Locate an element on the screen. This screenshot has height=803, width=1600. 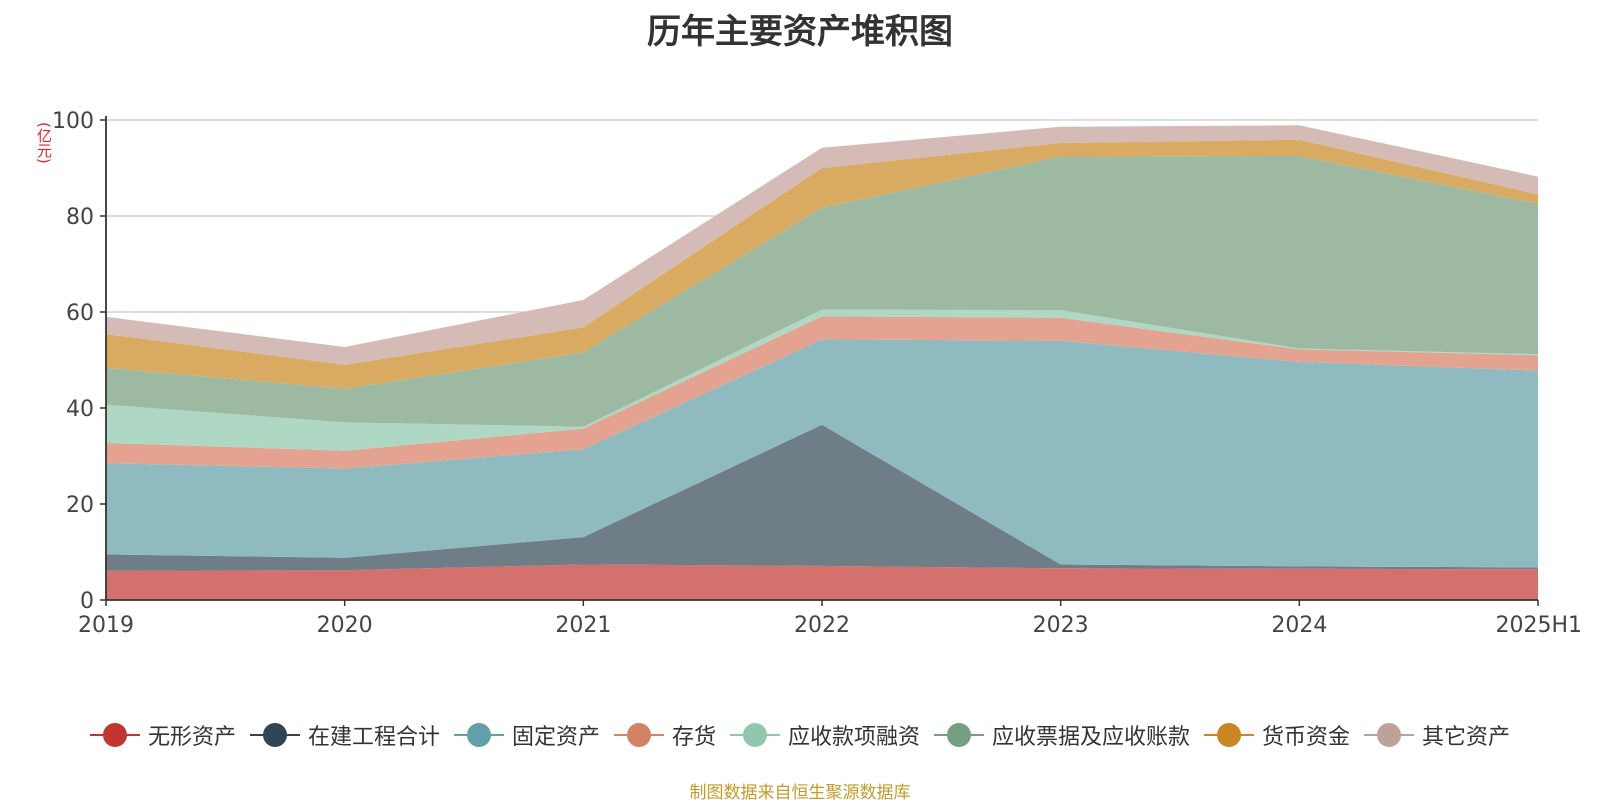
legend-item-4: 应收款项融资 is located at coordinates (825, 735).